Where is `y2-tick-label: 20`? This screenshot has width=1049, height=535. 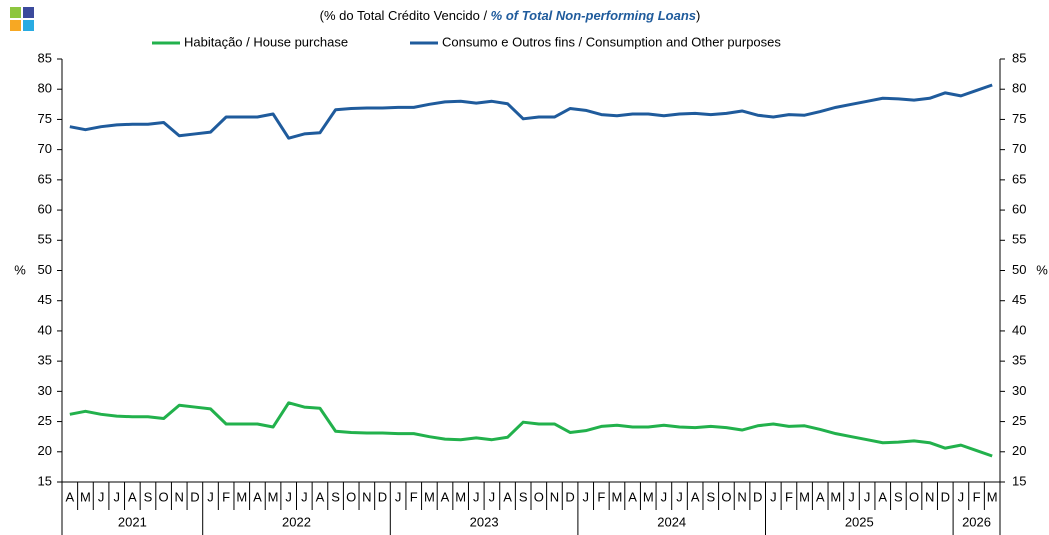
y2-tick-label: 20 is located at coordinates (1019, 450).